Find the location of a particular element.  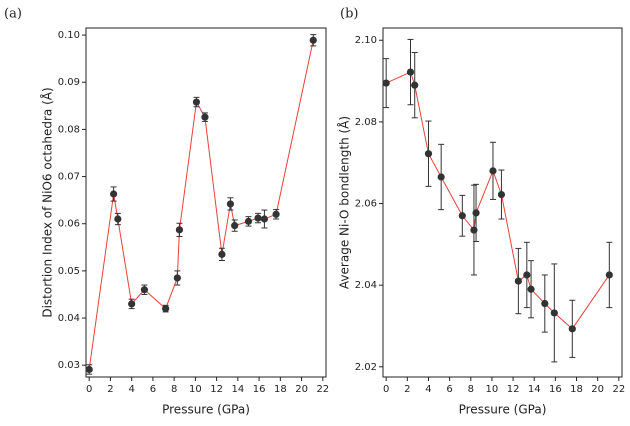

y-axis-label: Distortion Index of NiO6 octahedra (Å) is located at coordinates (47, 202).